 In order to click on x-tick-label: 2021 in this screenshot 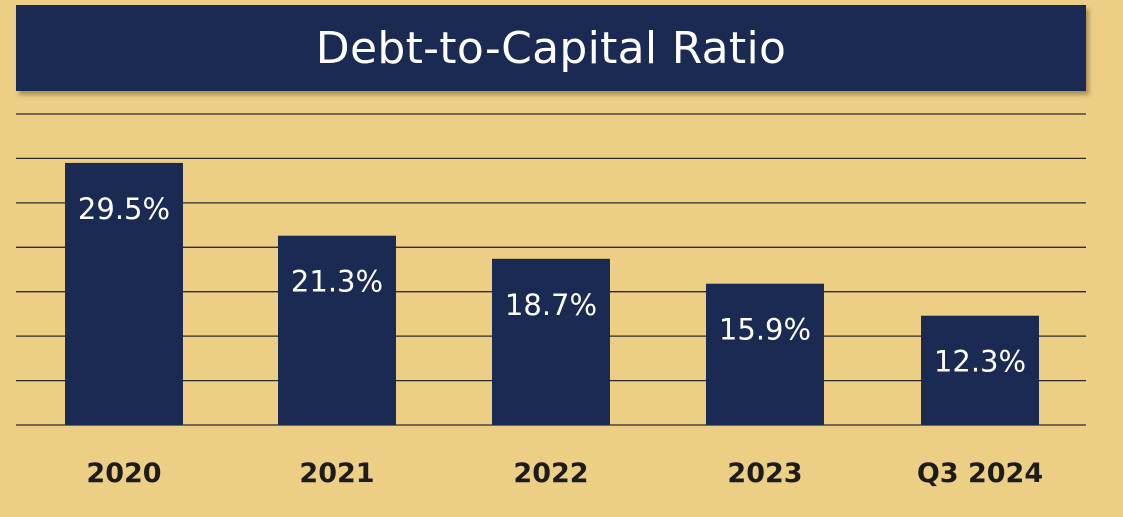, I will do `click(336, 473)`.